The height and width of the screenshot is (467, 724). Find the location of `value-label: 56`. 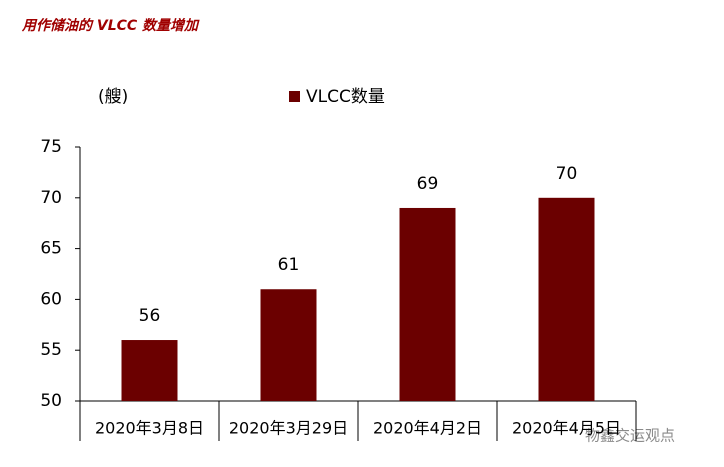

value-label: 56 is located at coordinates (150, 316).